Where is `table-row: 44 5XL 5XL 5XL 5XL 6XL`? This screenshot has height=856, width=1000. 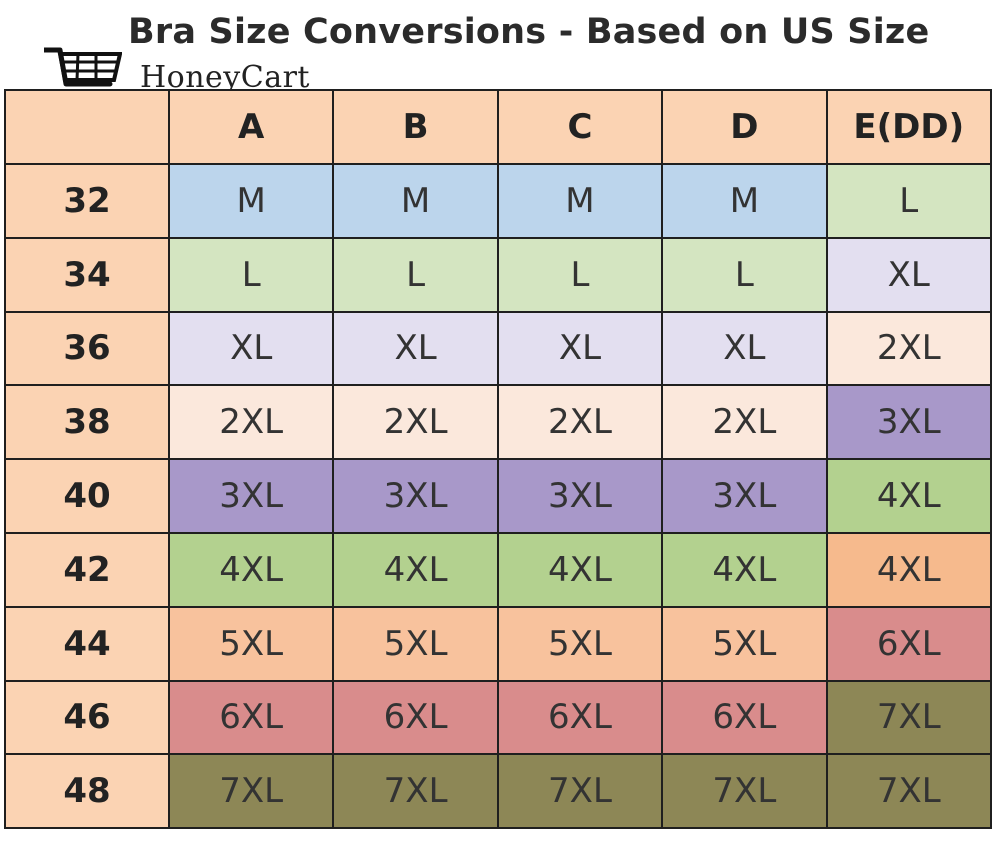
table-row: 44 5XL 5XL 5XL 5XL 6XL is located at coordinates (498, 643).